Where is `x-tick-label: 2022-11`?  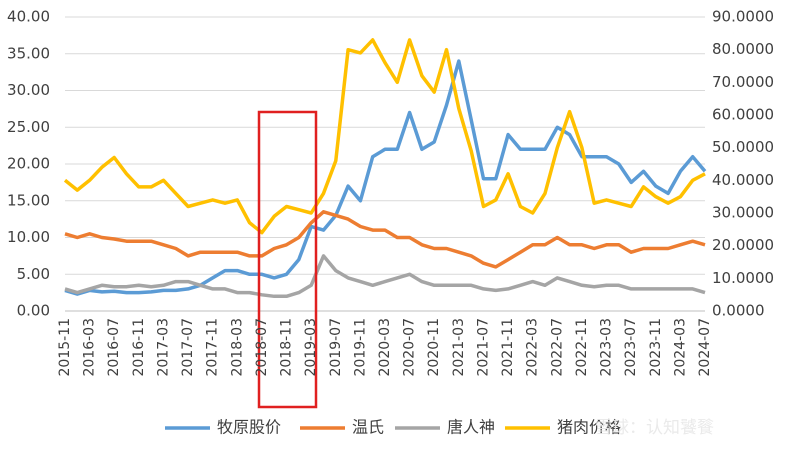 x-tick-label: 2022-11 is located at coordinates (582, 347).